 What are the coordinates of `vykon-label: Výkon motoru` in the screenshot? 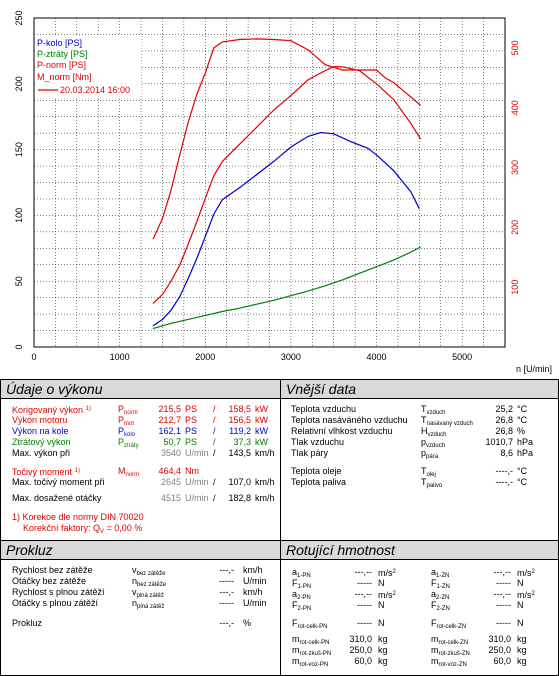 It's located at (40, 420).